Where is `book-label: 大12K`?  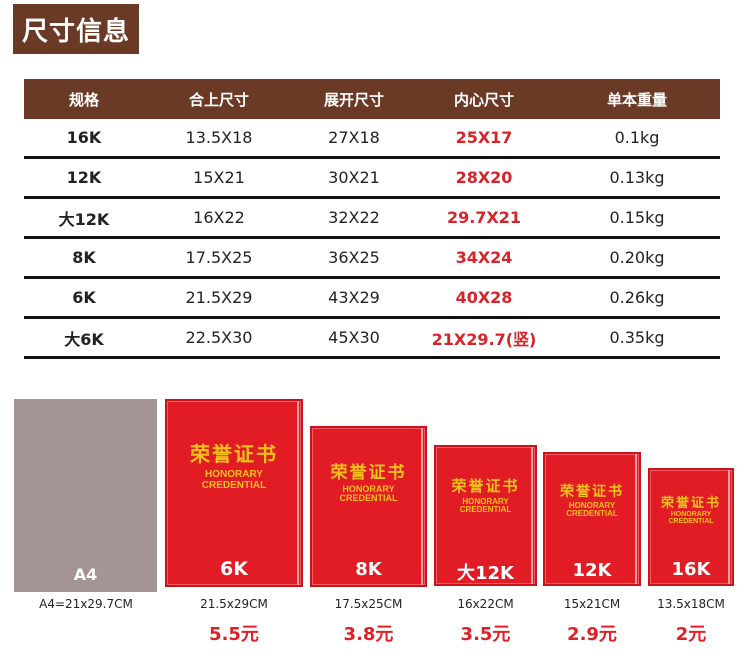
book-label: 大12K is located at coordinates (485, 573).